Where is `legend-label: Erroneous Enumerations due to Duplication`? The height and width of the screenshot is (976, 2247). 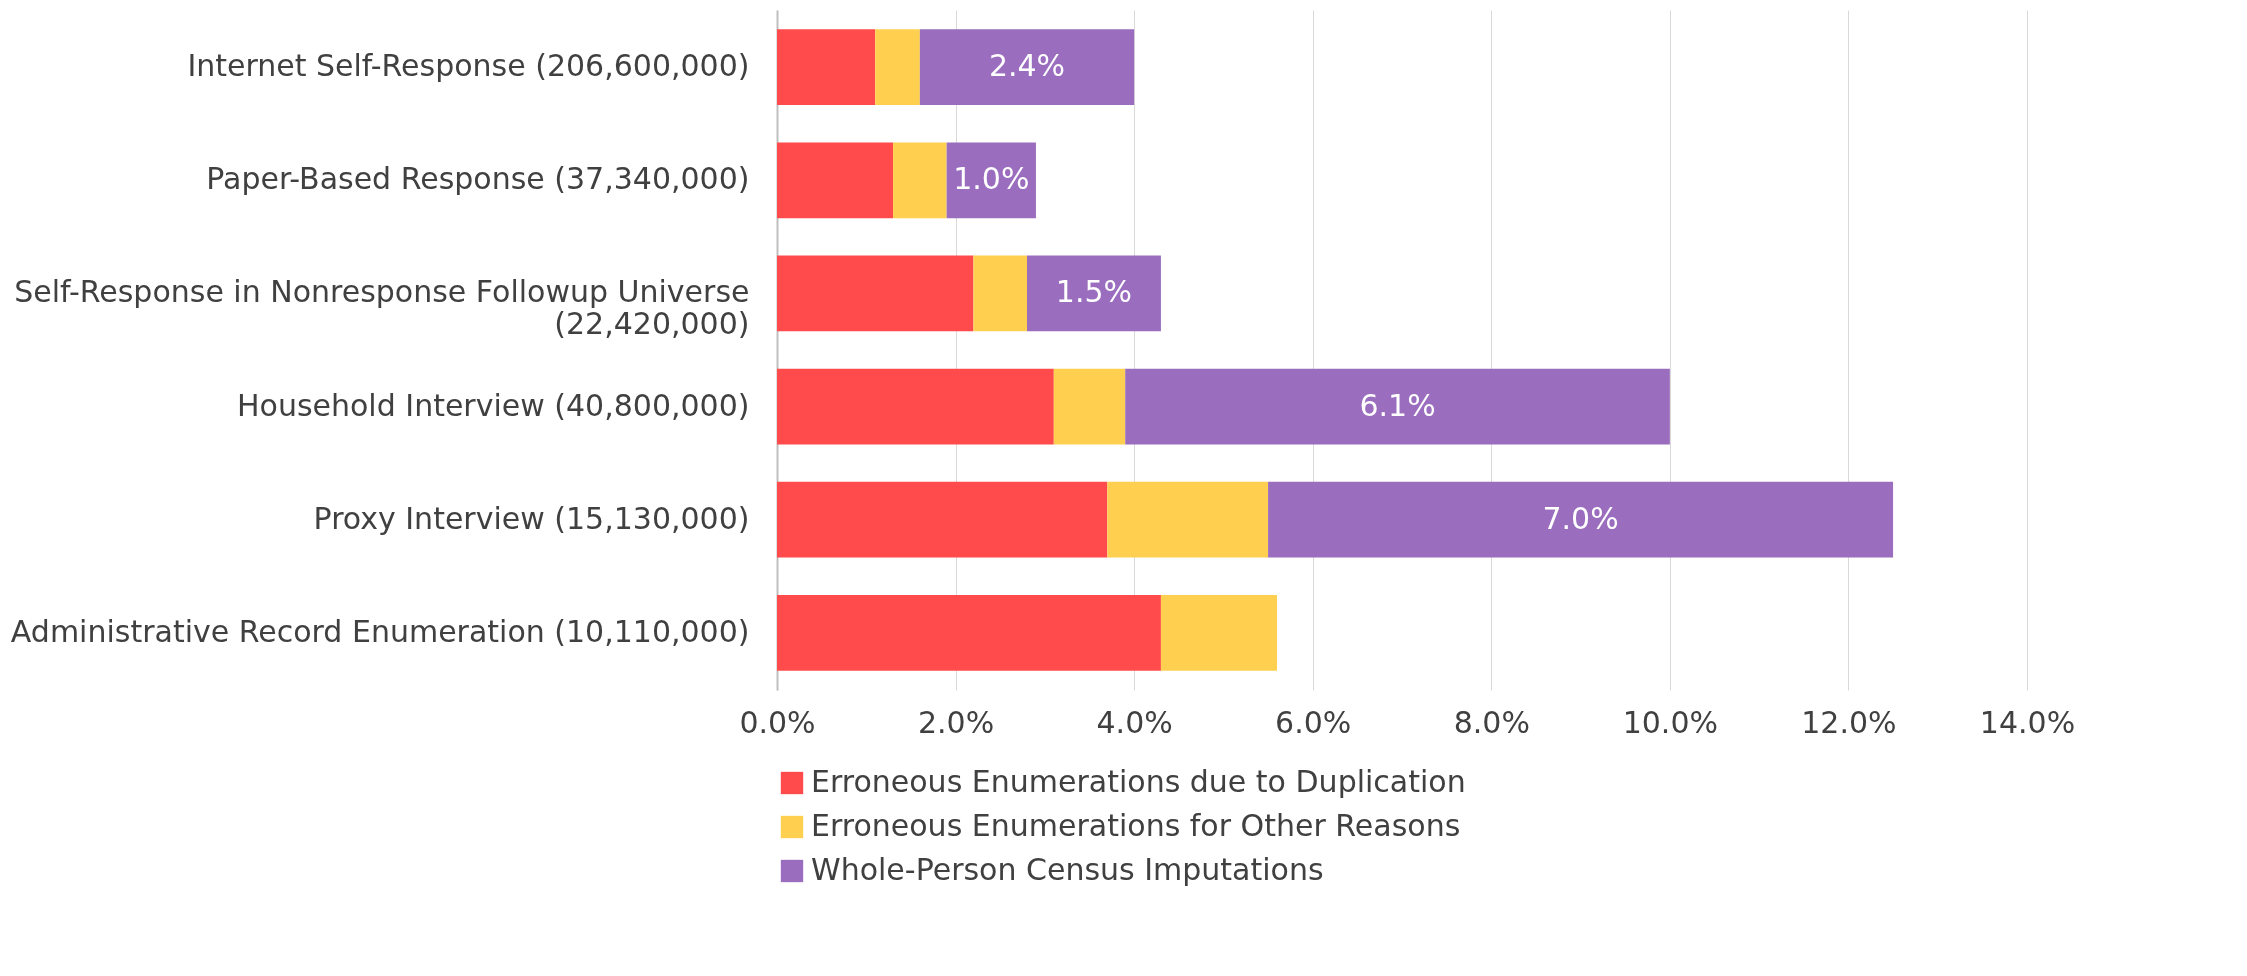 legend-label: Erroneous Enumerations due to Duplication is located at coordinates (1138, 781).